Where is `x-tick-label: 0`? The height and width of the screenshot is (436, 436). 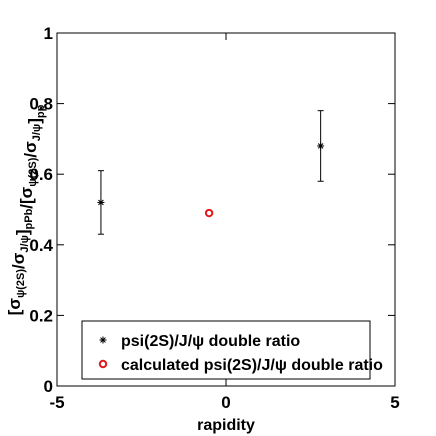 x-tick-label: 0 is located at coordinates (225, 402).